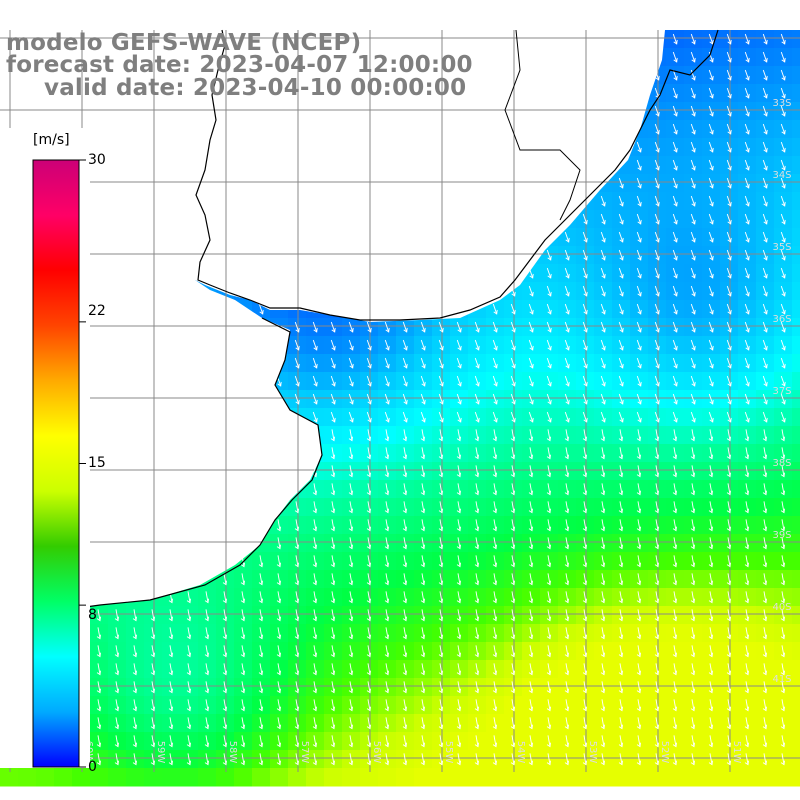  I want to click on colorbar-gradient, so click(56, 463).